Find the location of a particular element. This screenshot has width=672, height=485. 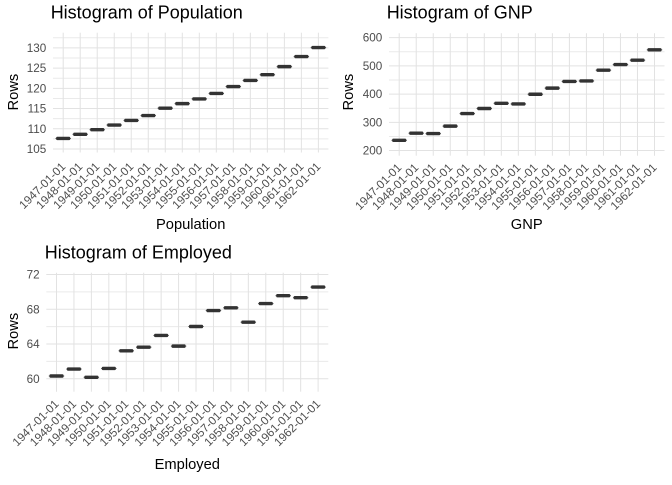

svg-text: 500 is located at coordinates (373, 66).